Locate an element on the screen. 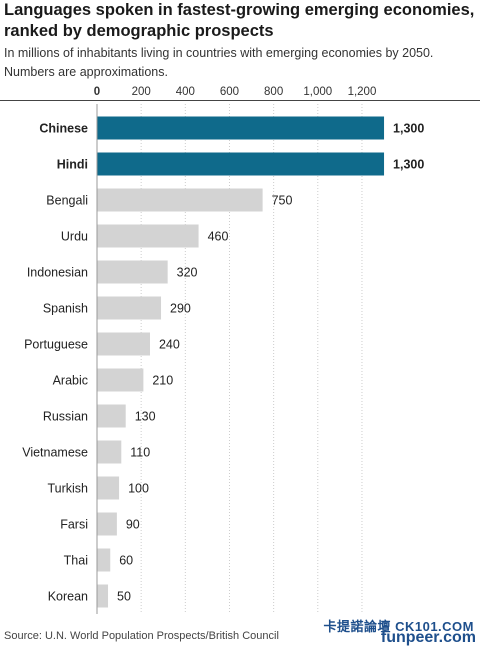 Image resolution: width=480 pixels, height=649 pixels. category-label: Turkish is located at coordinates (67, 489).